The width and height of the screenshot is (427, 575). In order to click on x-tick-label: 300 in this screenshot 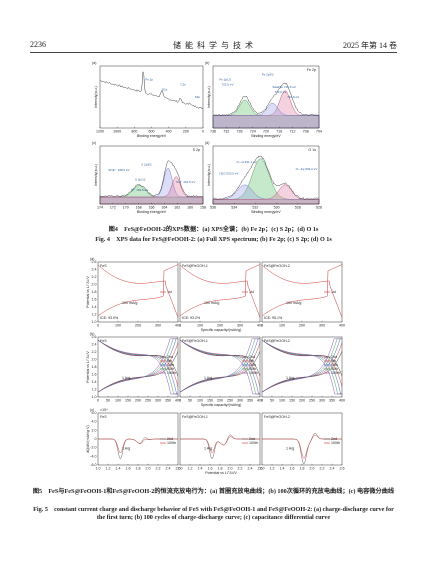, I will do `click(322, 400)`.